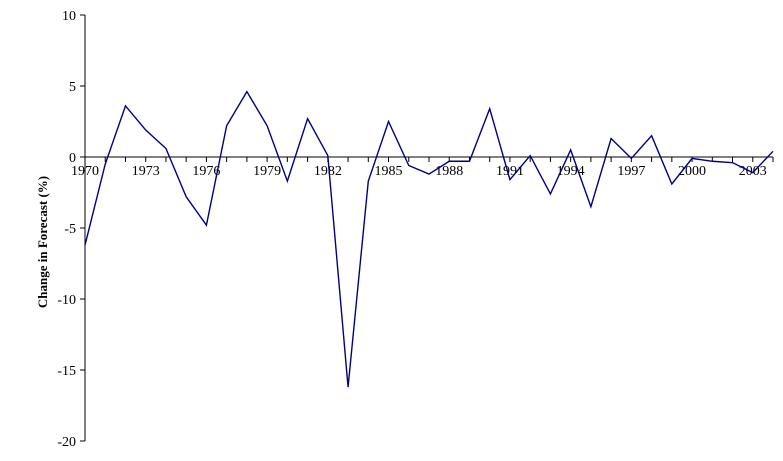 Image resolution: width=783 pixels, height=461 pixels. I want to click on x-tick-label: 1991, so click(510, 171).